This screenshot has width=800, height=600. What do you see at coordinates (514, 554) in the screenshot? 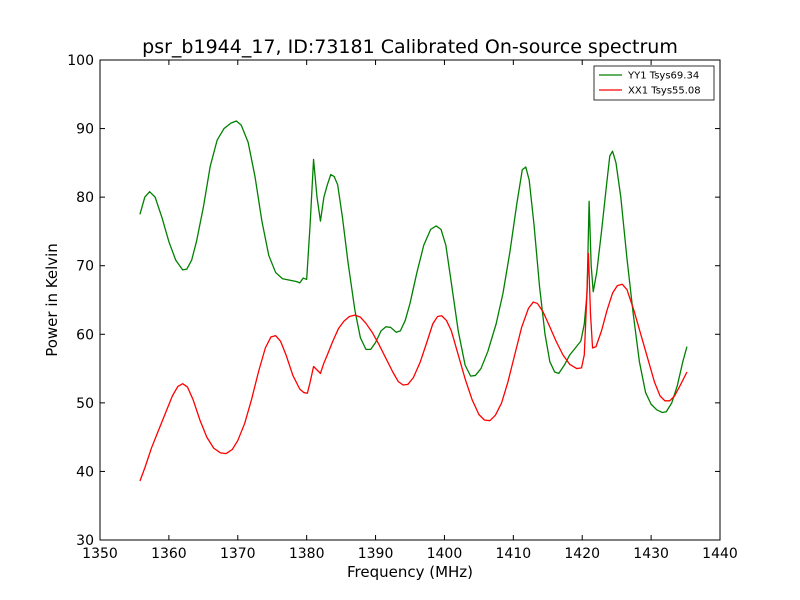
I see `x-tick-label: 1410` at bounding box center [514, 554].